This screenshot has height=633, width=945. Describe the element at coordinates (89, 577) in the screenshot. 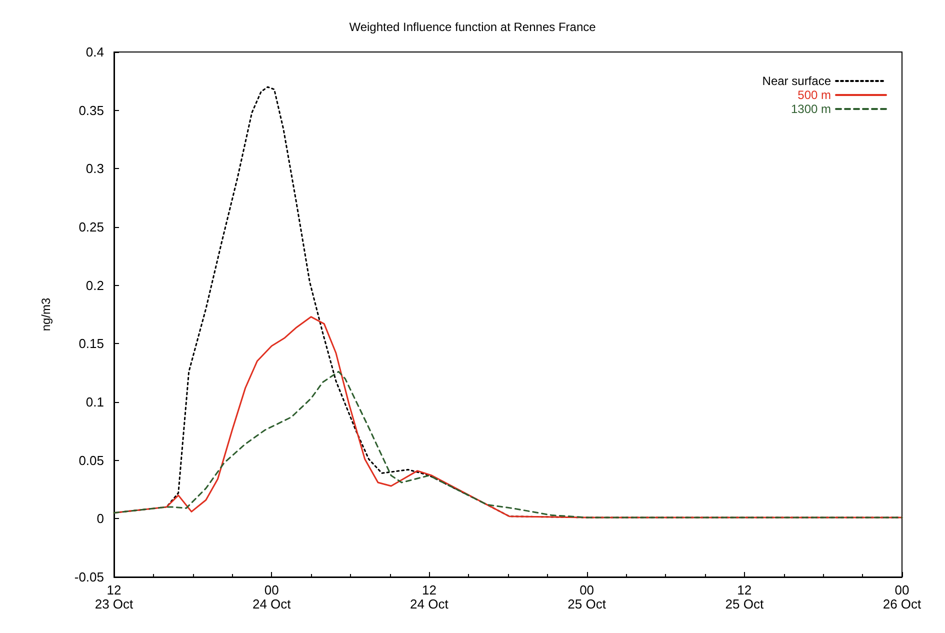

I see `y-tick-label: -0.05` at that location.